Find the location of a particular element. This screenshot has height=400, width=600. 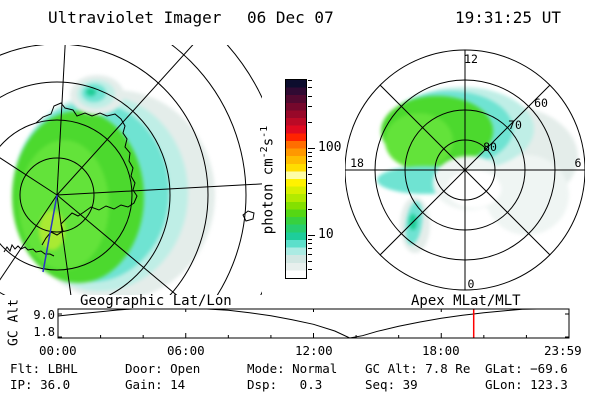

diffuse-pale2 is located at coordinates (527, 195).